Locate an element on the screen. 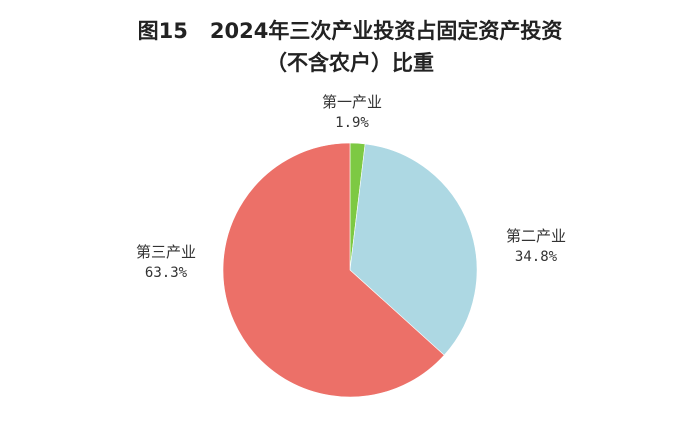  label-primary-industry: 第一产业 1.9% is located at coordinates (352, 113).